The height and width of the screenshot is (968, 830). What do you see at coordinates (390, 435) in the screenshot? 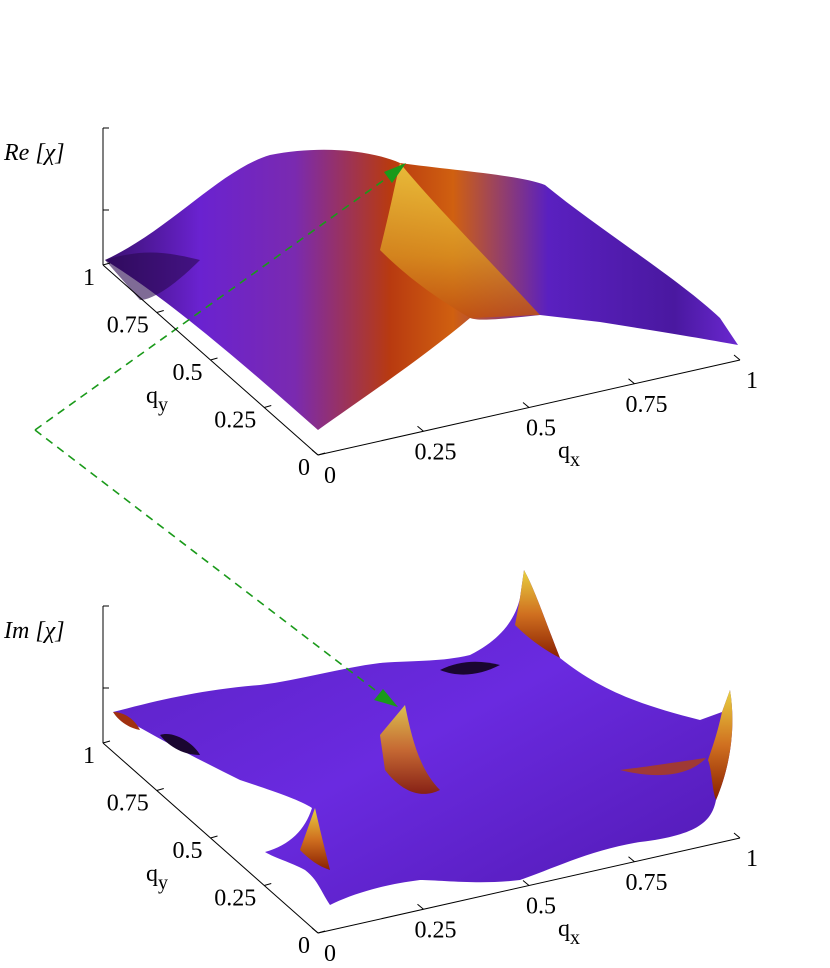
I see `arrow-heads` at bounding box center [390, 435].